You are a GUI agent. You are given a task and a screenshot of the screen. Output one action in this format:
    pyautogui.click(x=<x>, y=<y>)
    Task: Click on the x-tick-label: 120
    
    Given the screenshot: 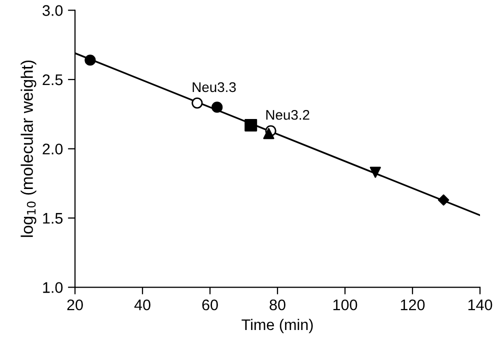 What is the action you would take?
    pyautogui.click(x=412, y=304)
    